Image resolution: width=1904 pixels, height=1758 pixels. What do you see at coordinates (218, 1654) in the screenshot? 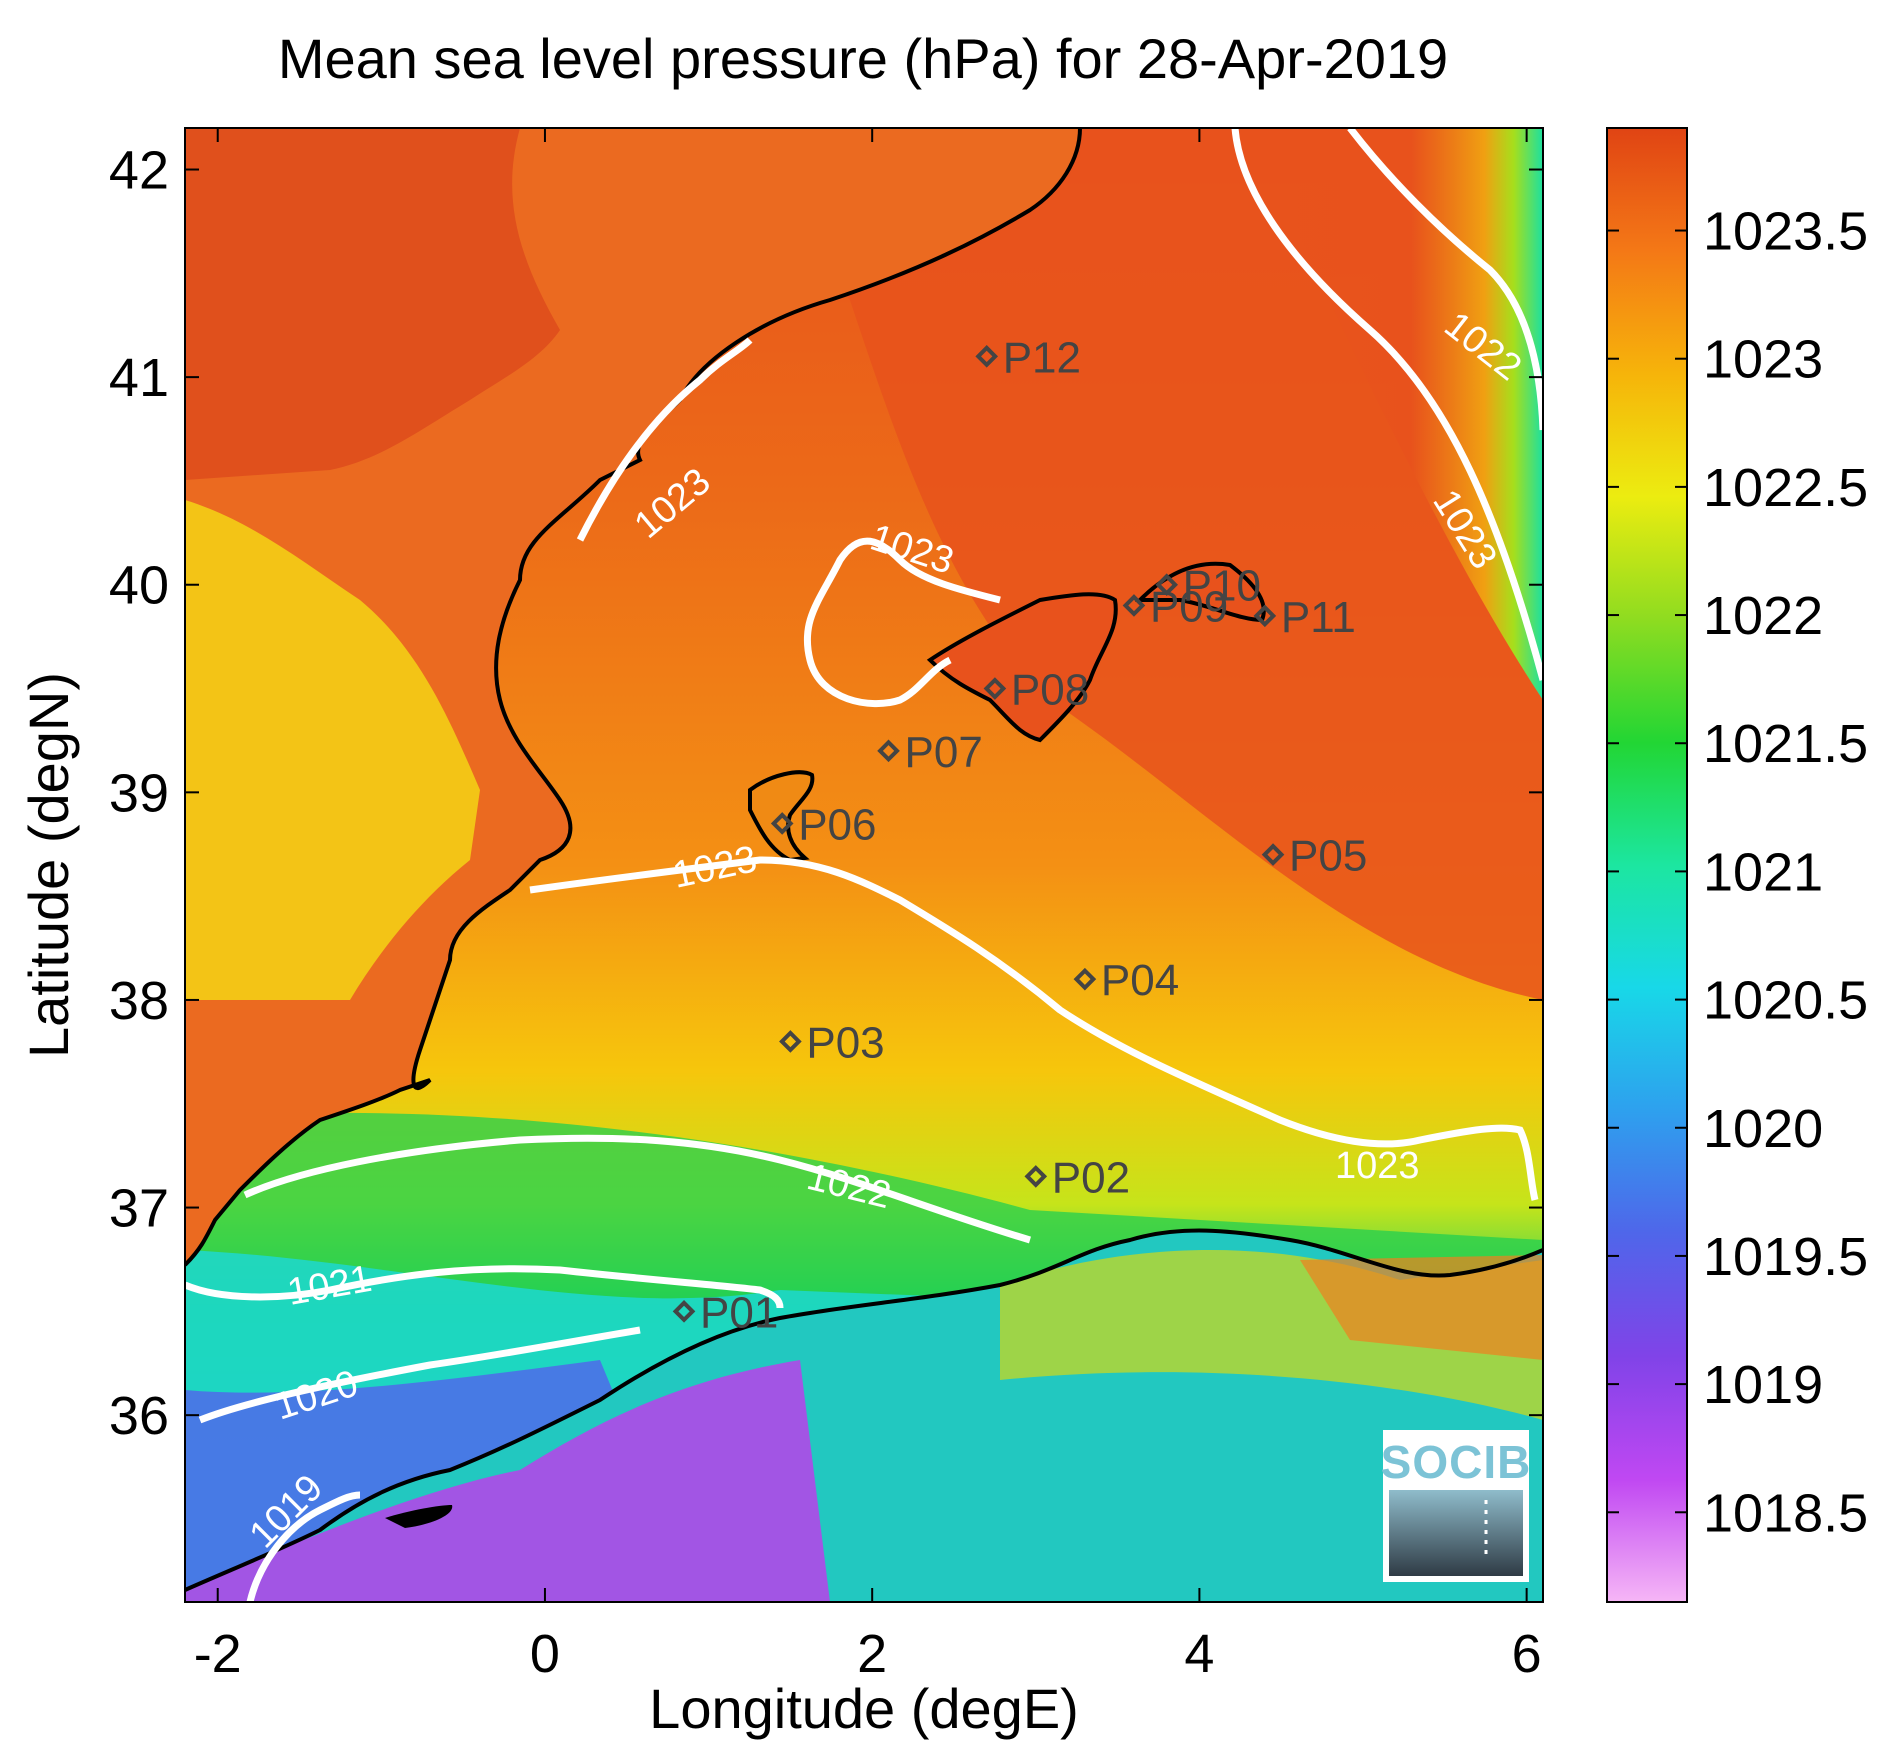
I see `x-tick-label: -2` at bounding box center [218, 1654].